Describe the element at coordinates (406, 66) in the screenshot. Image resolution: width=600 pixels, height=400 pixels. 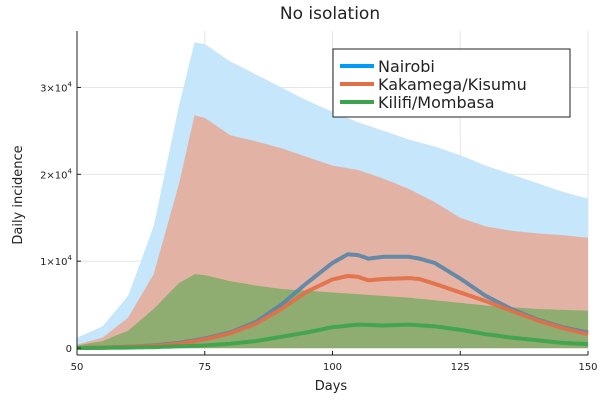
I see `legend-label: Nairobi` at that location.